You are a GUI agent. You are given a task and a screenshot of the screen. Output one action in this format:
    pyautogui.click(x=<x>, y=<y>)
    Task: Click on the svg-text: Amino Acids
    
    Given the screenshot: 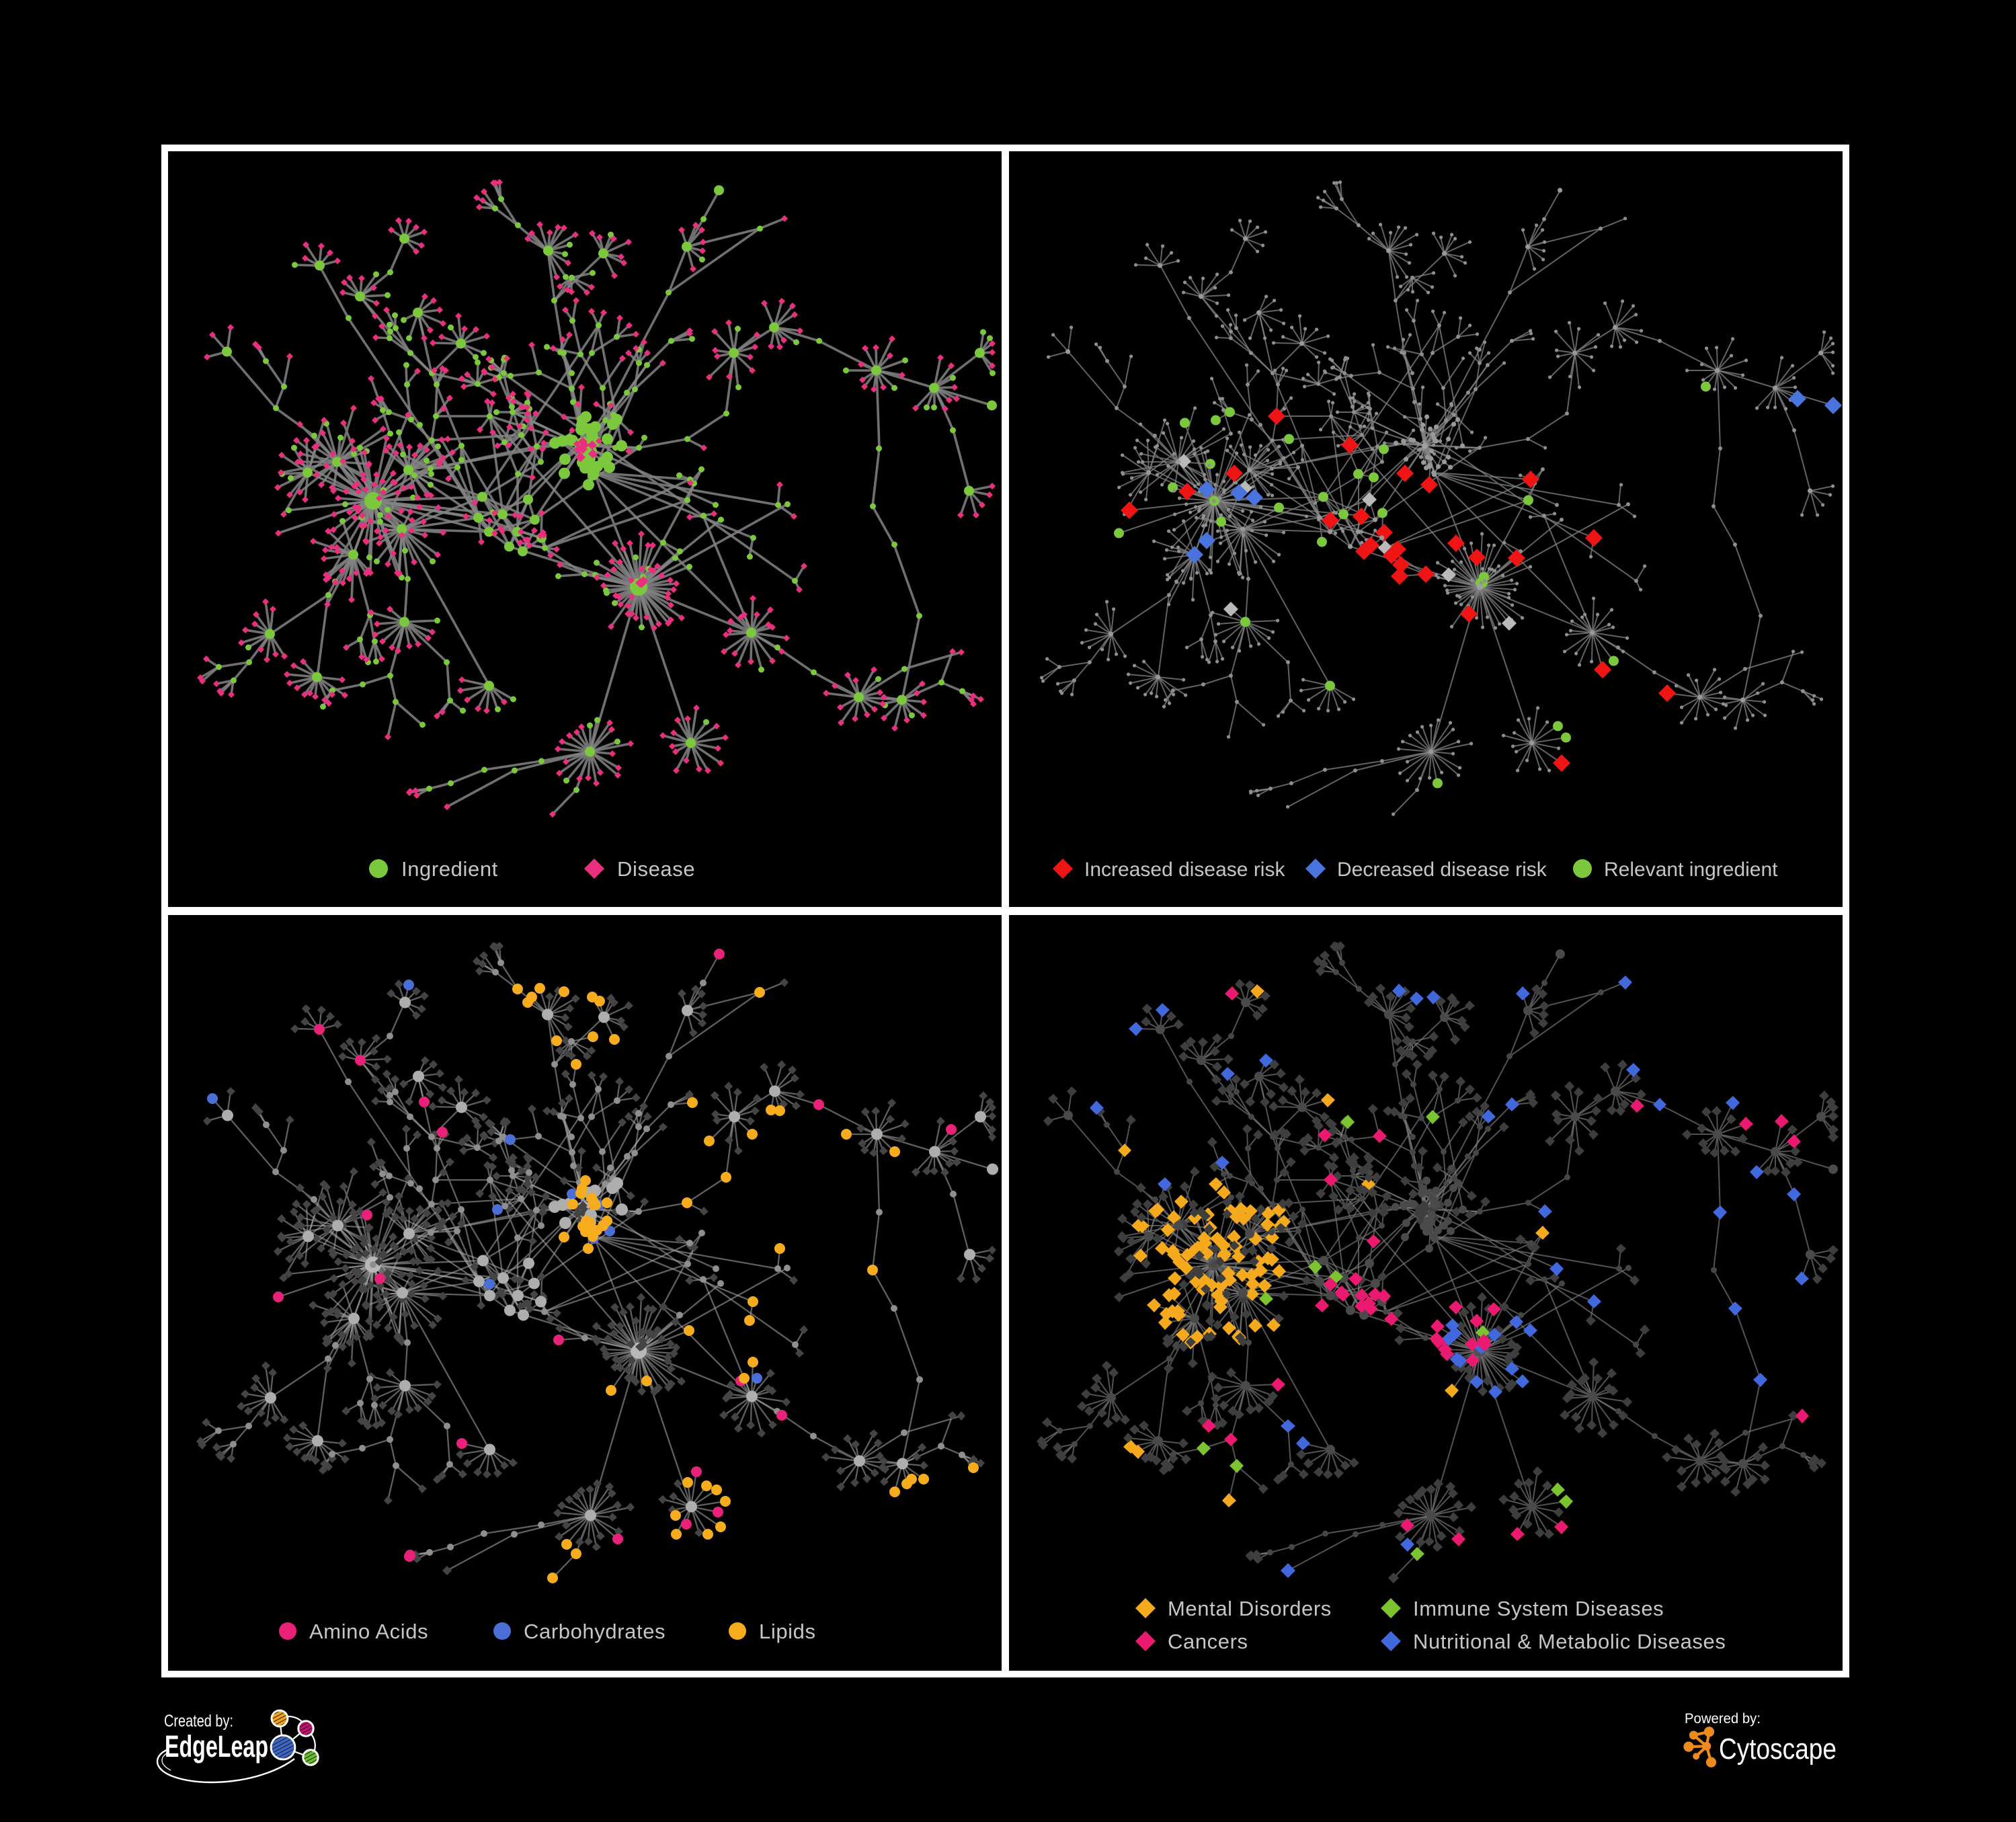 What is the action you would take?
    pyautogui.click(x=368, y=1631)
    